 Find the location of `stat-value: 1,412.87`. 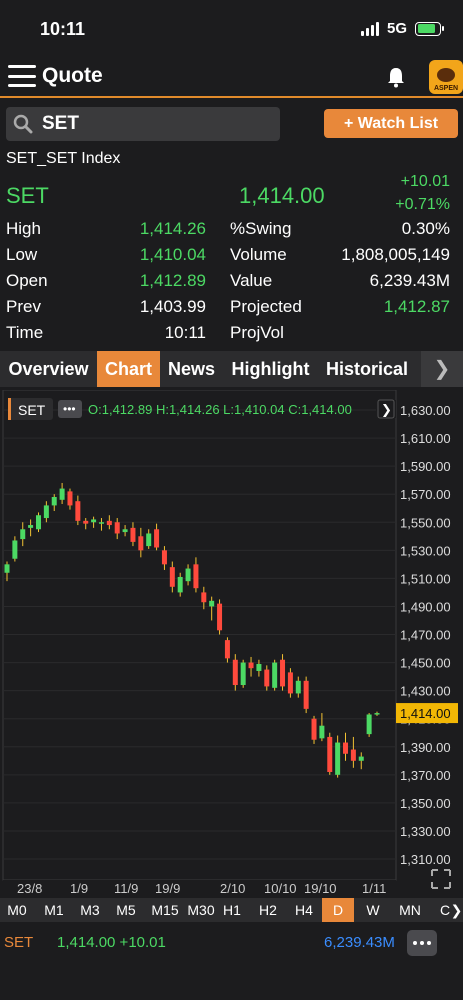

stat-value: 1,412.87 is located at coordinates (416, 306).